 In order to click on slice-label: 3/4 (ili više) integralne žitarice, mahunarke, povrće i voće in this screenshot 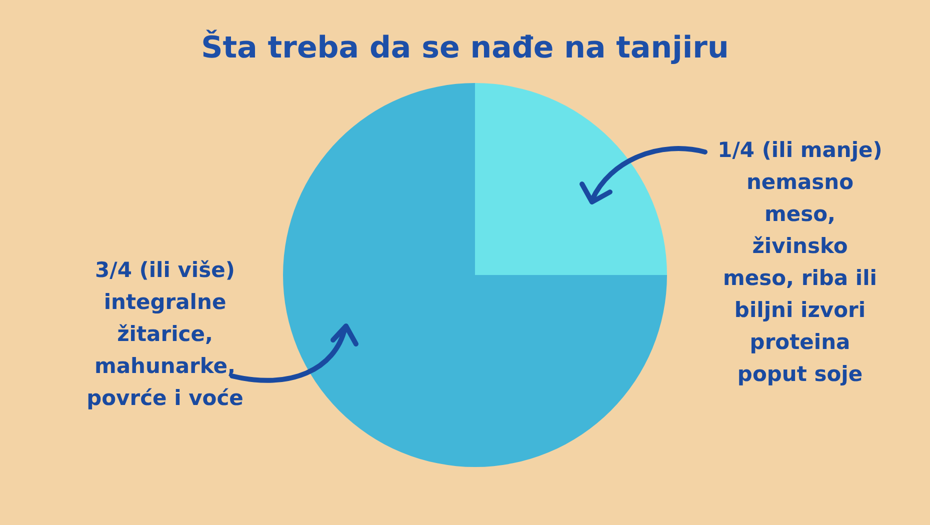, I will do `click(165, 334)`.